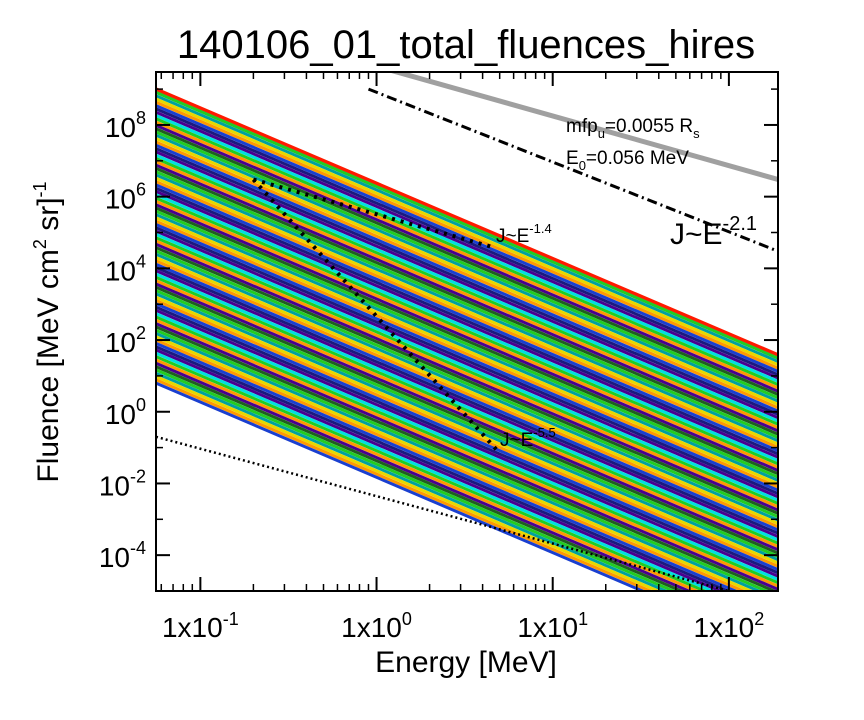 This screenshot has height=720, width=864. What do you see at coordinates (125, 412) in the screenshot?
I see `y-tick-label: 10⁰` at bounding box center [125, 412].